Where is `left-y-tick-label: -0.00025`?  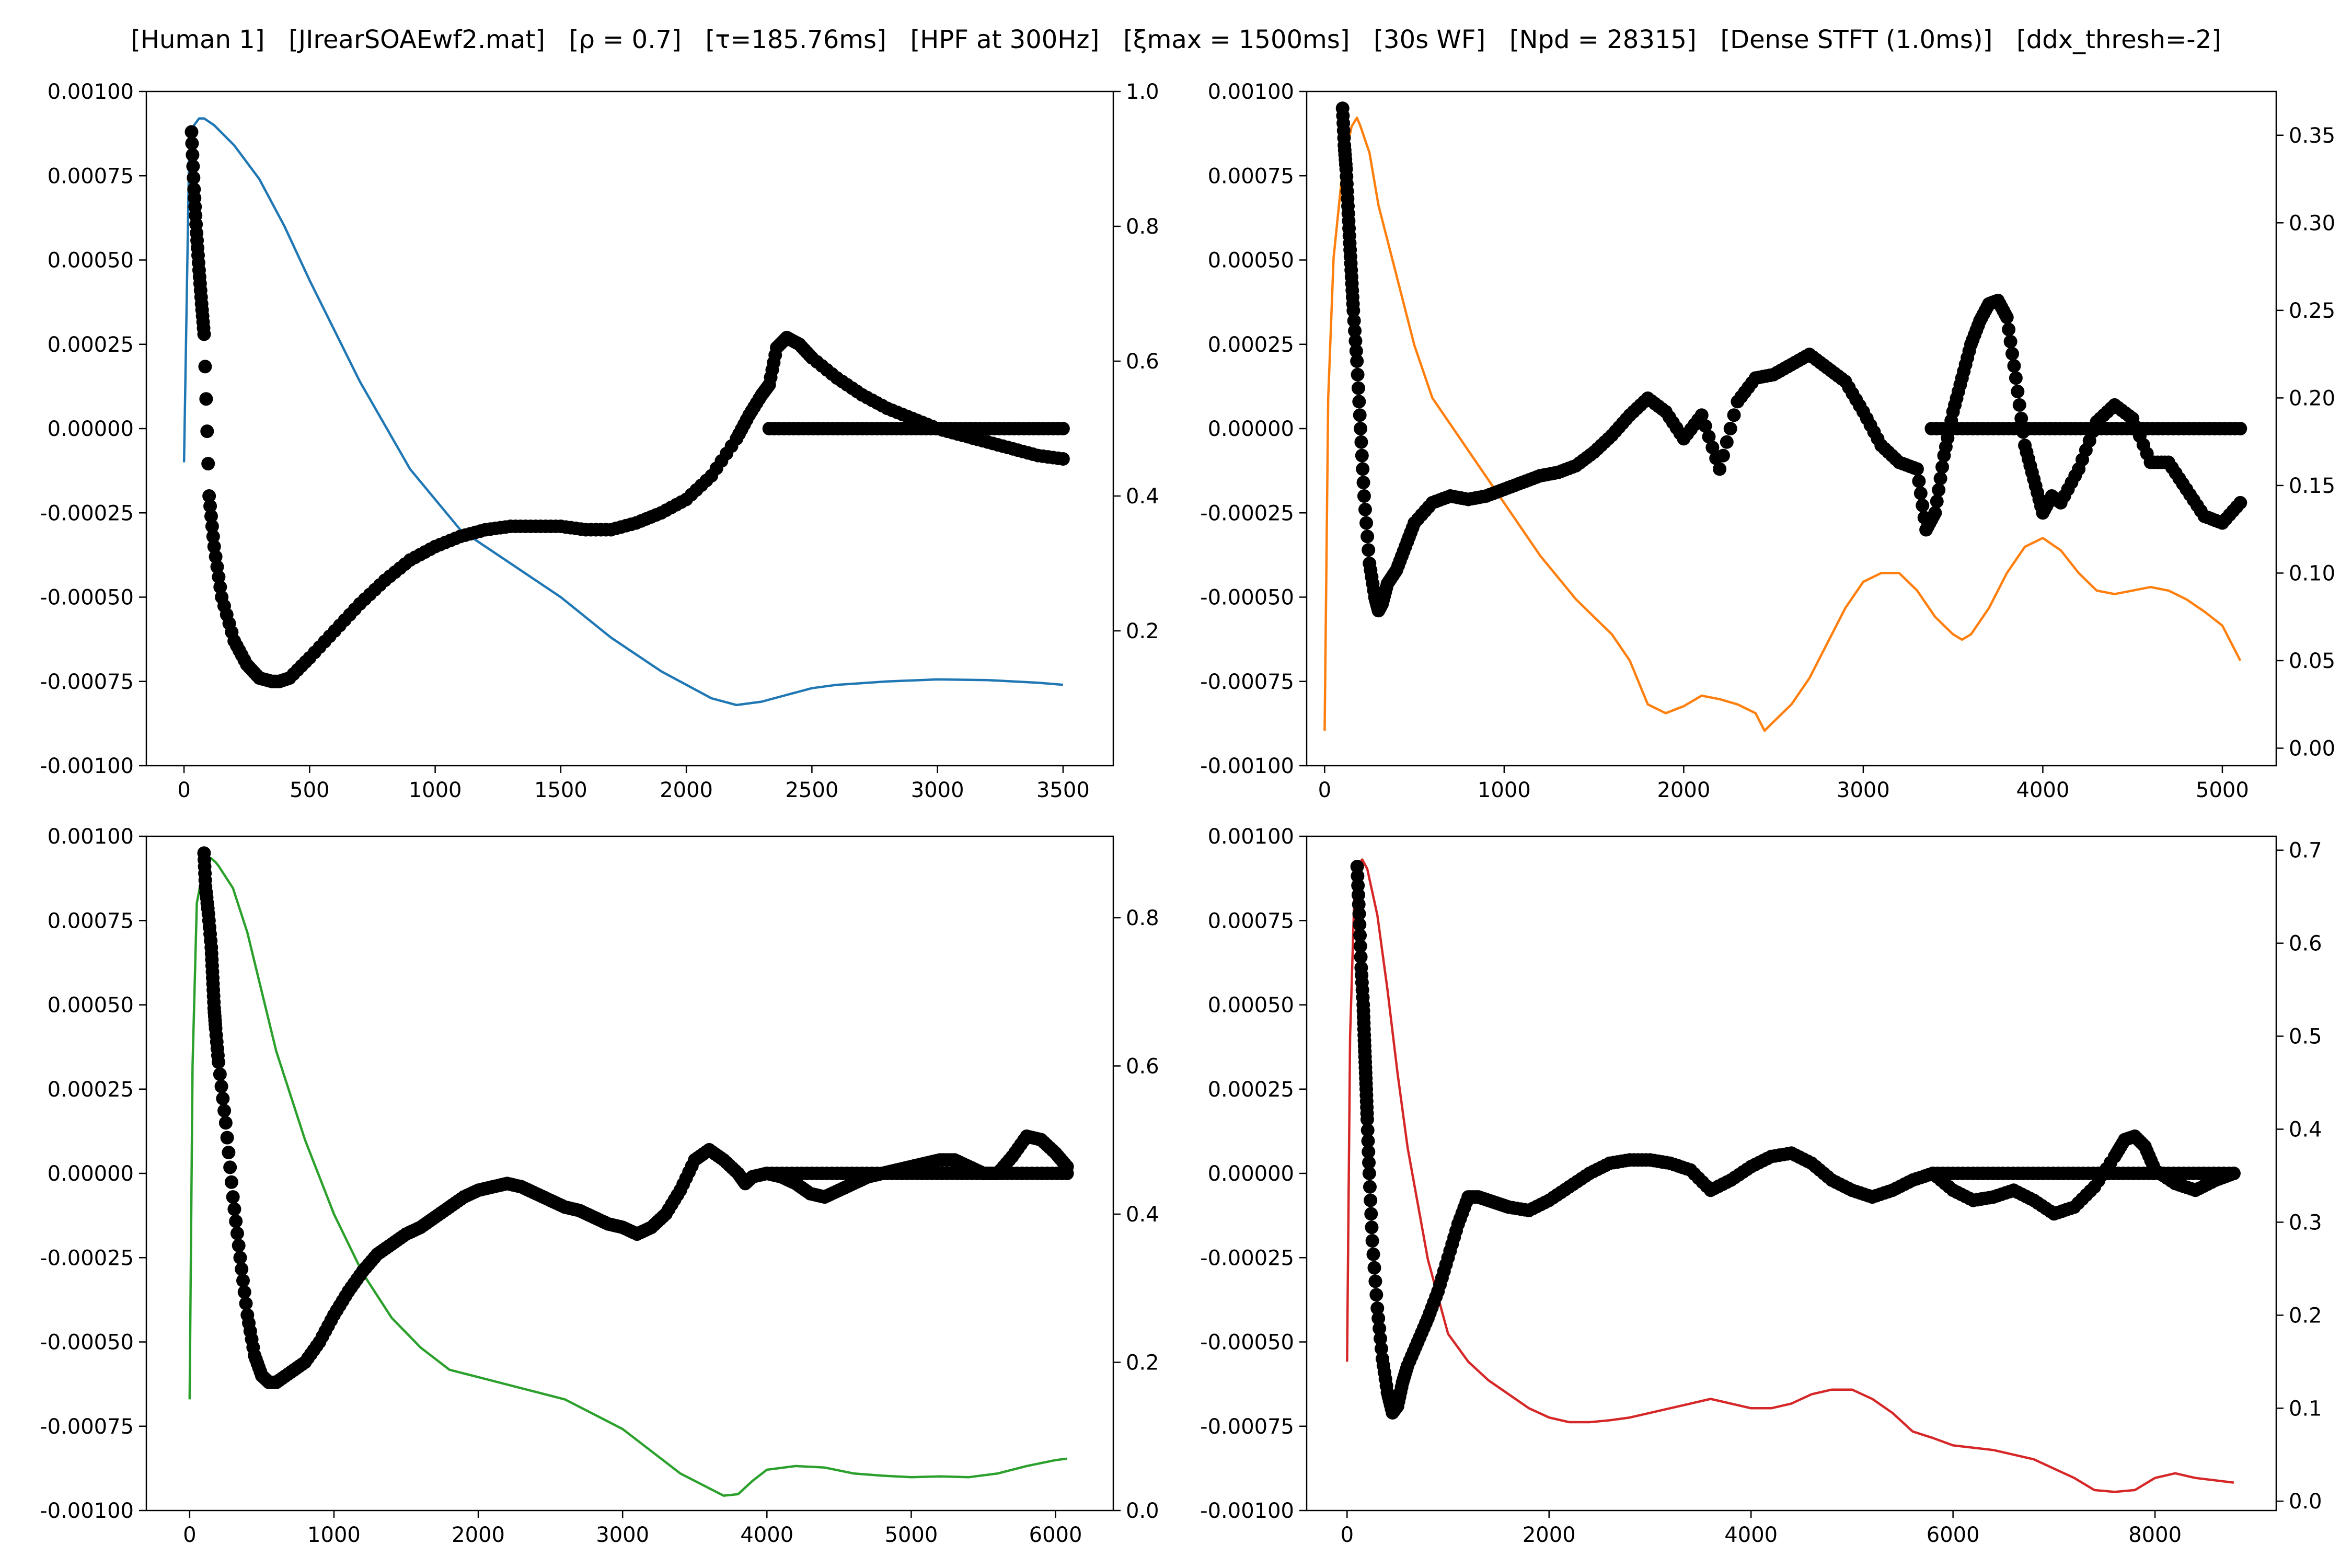 left-y-tick-label: -0.00025 is located at coordinates (1247, 1258).